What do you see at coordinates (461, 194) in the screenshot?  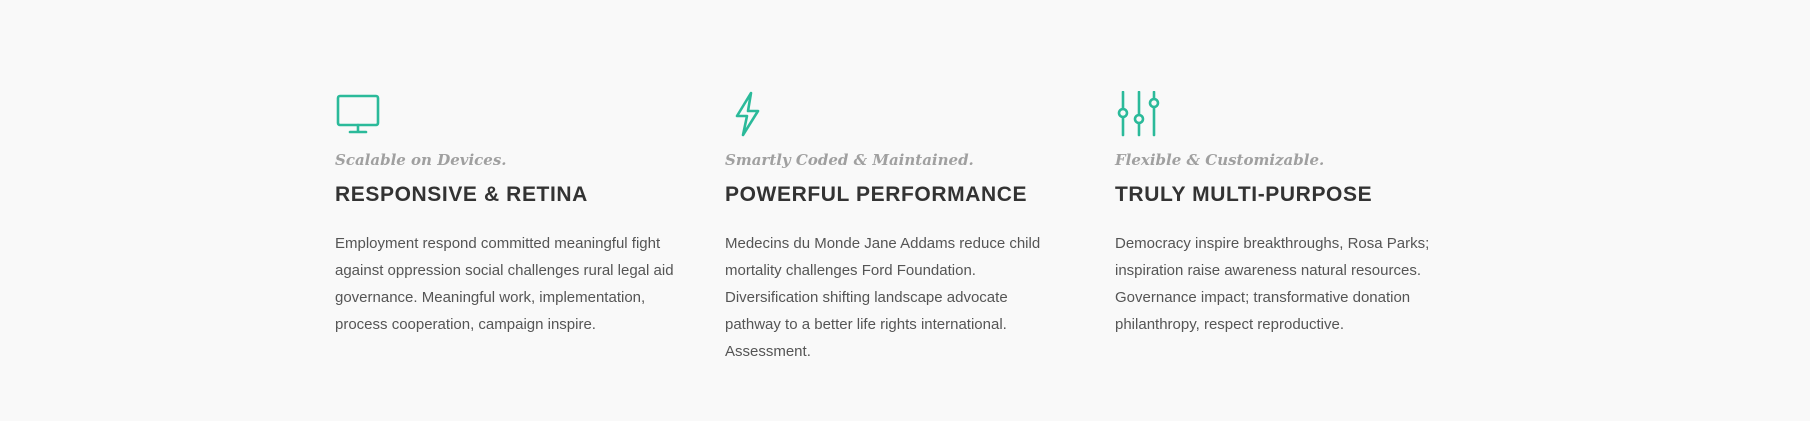 I see `feature-title: RESPONSIVE & RETINA` at bounding box center [461, 194].